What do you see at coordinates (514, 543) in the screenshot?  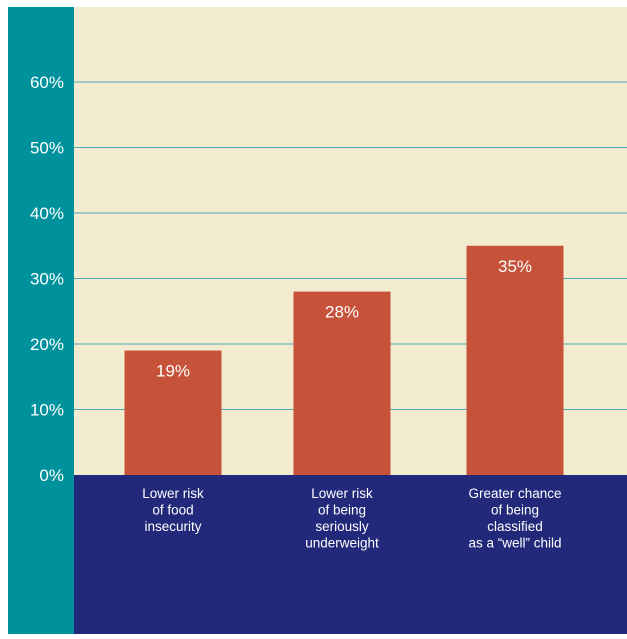 I see `category-label-3-line-4: as a “well” child` at bounding box center [514, 543].